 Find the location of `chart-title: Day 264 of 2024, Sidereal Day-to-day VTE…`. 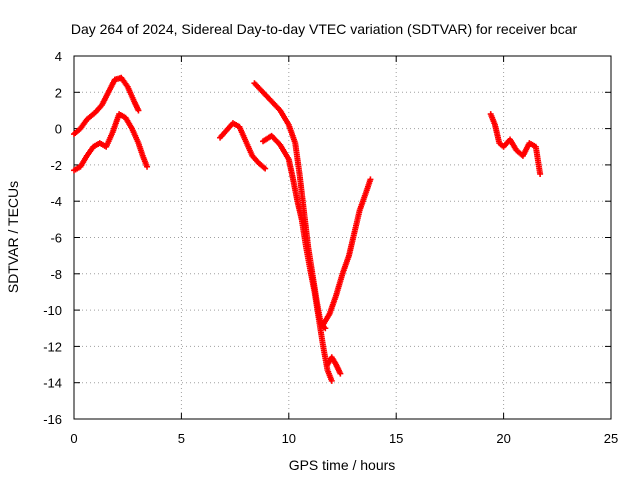

chart-title: Day 264 of 2024, Sidereal Day-to-day VTE… is located at coordinates (324, 29).